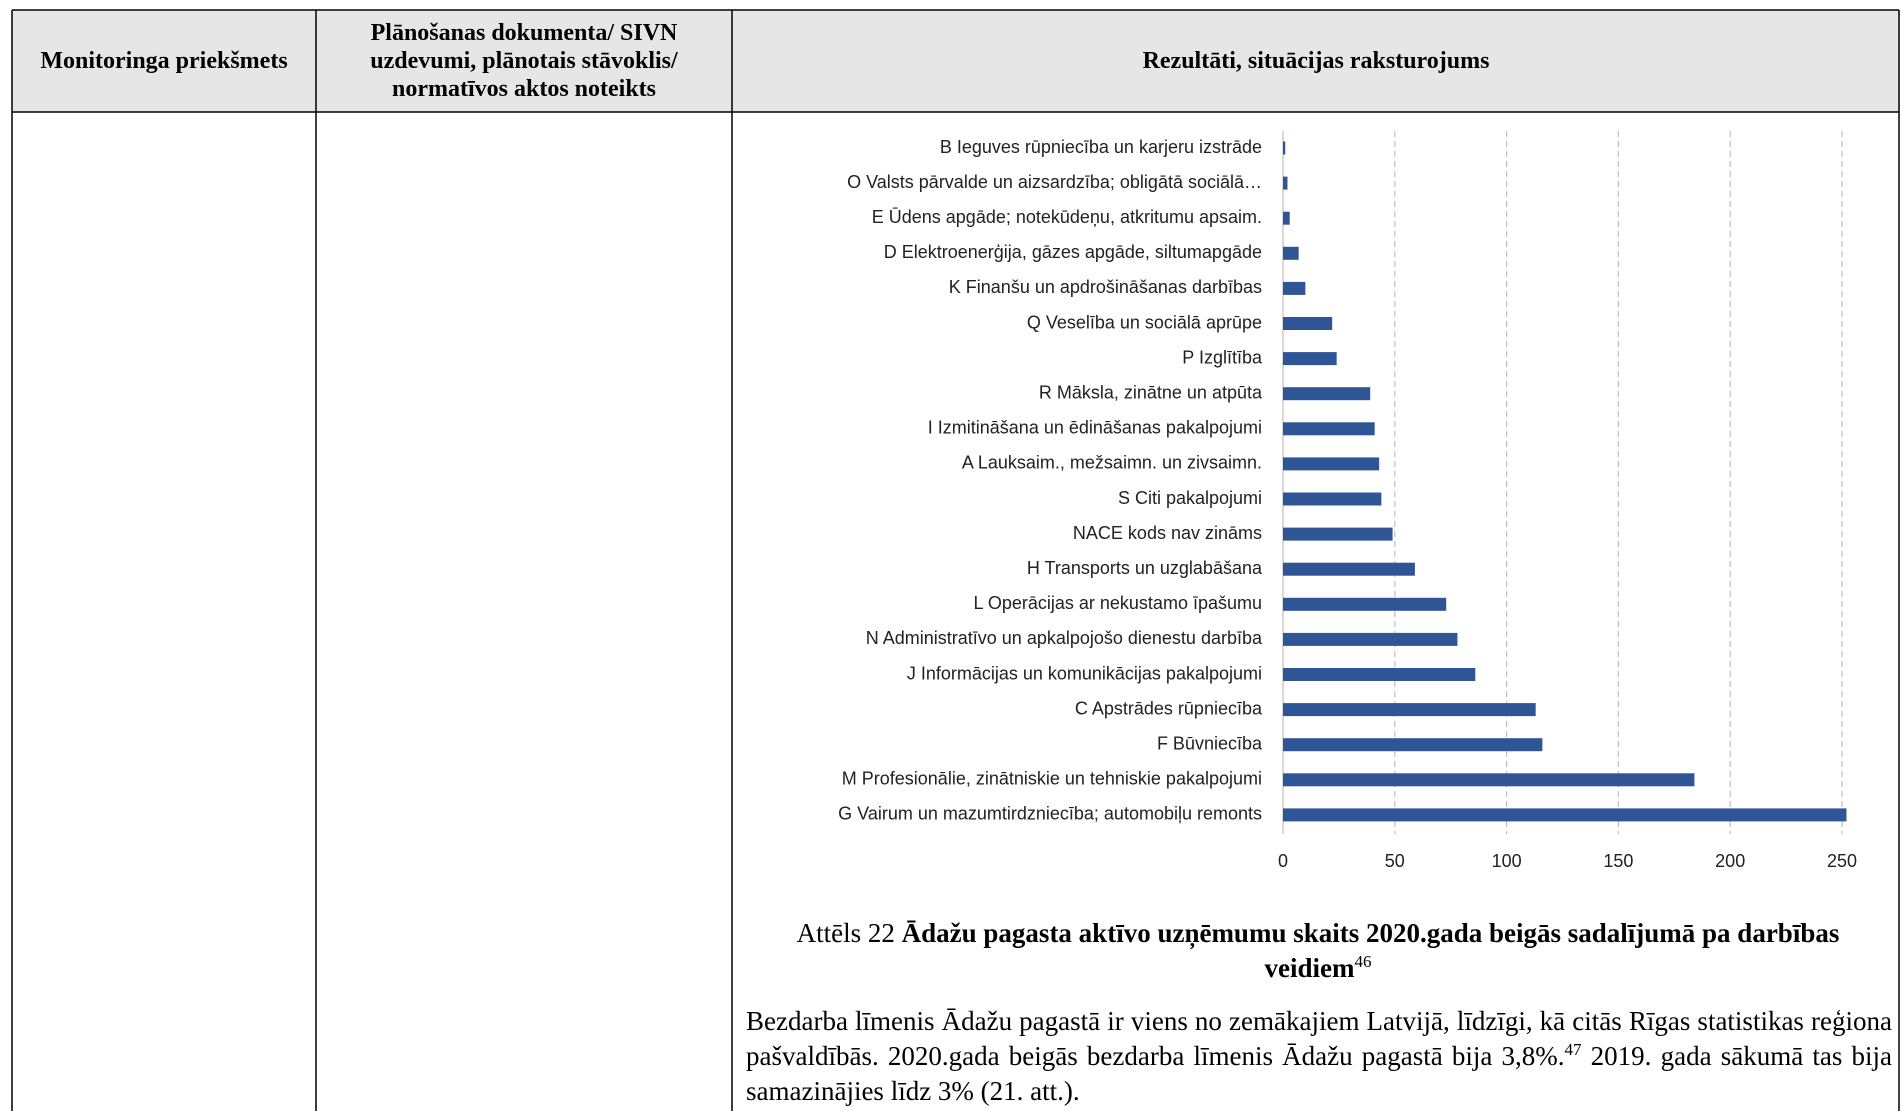  I want to click on y-tick-label: B Ieguves rūpniecība un karjeru izstrāde, so click(1101, 147).